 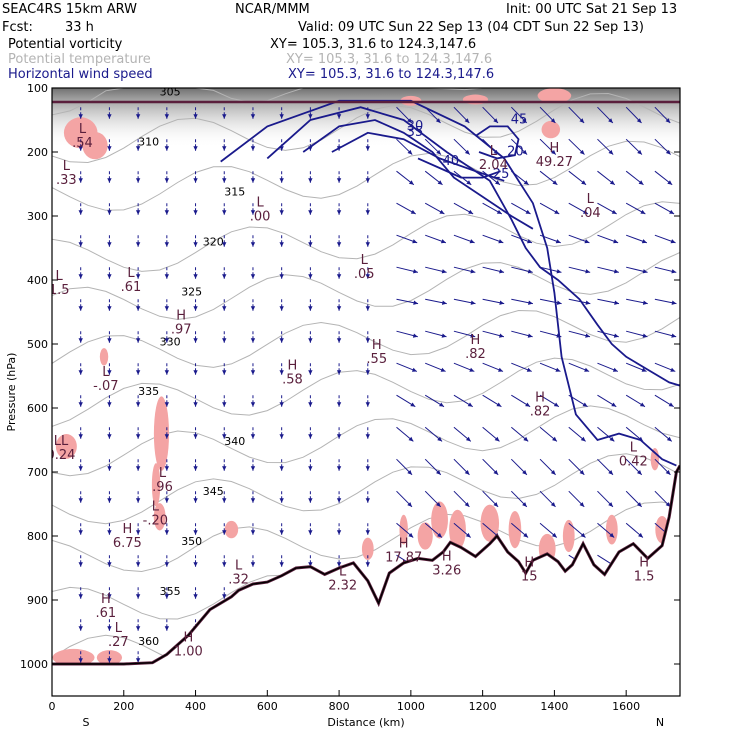 I want to click on theta-label: 345, so click(x=213, y=491).